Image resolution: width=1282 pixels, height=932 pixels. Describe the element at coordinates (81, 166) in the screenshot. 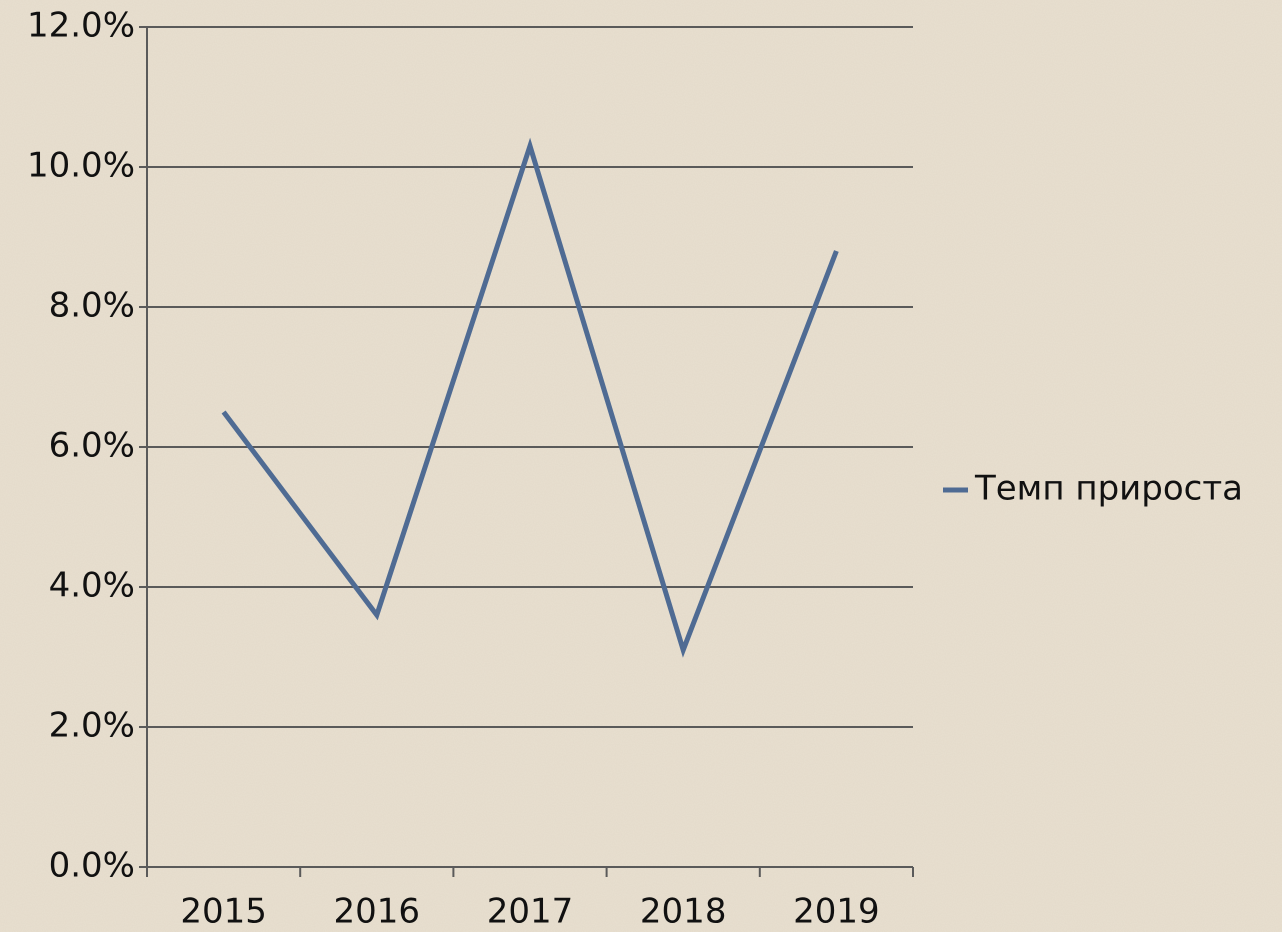

I see `y-tick-label: 10.0%` at that location.